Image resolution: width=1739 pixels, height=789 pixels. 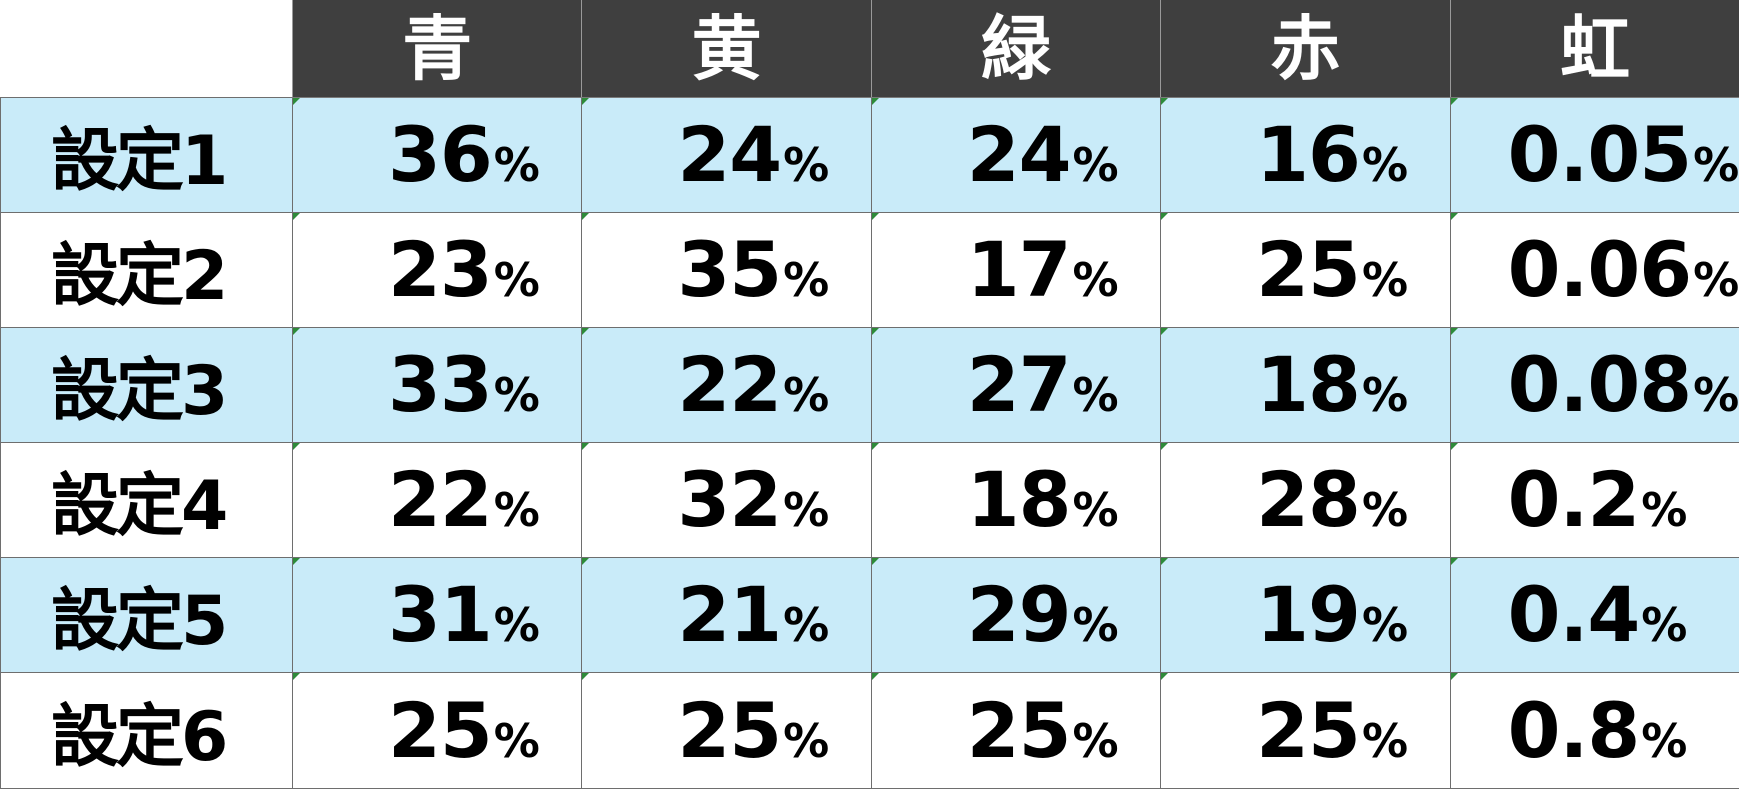 I want to click on cell-value: 31%, so click(x=437, y=614).